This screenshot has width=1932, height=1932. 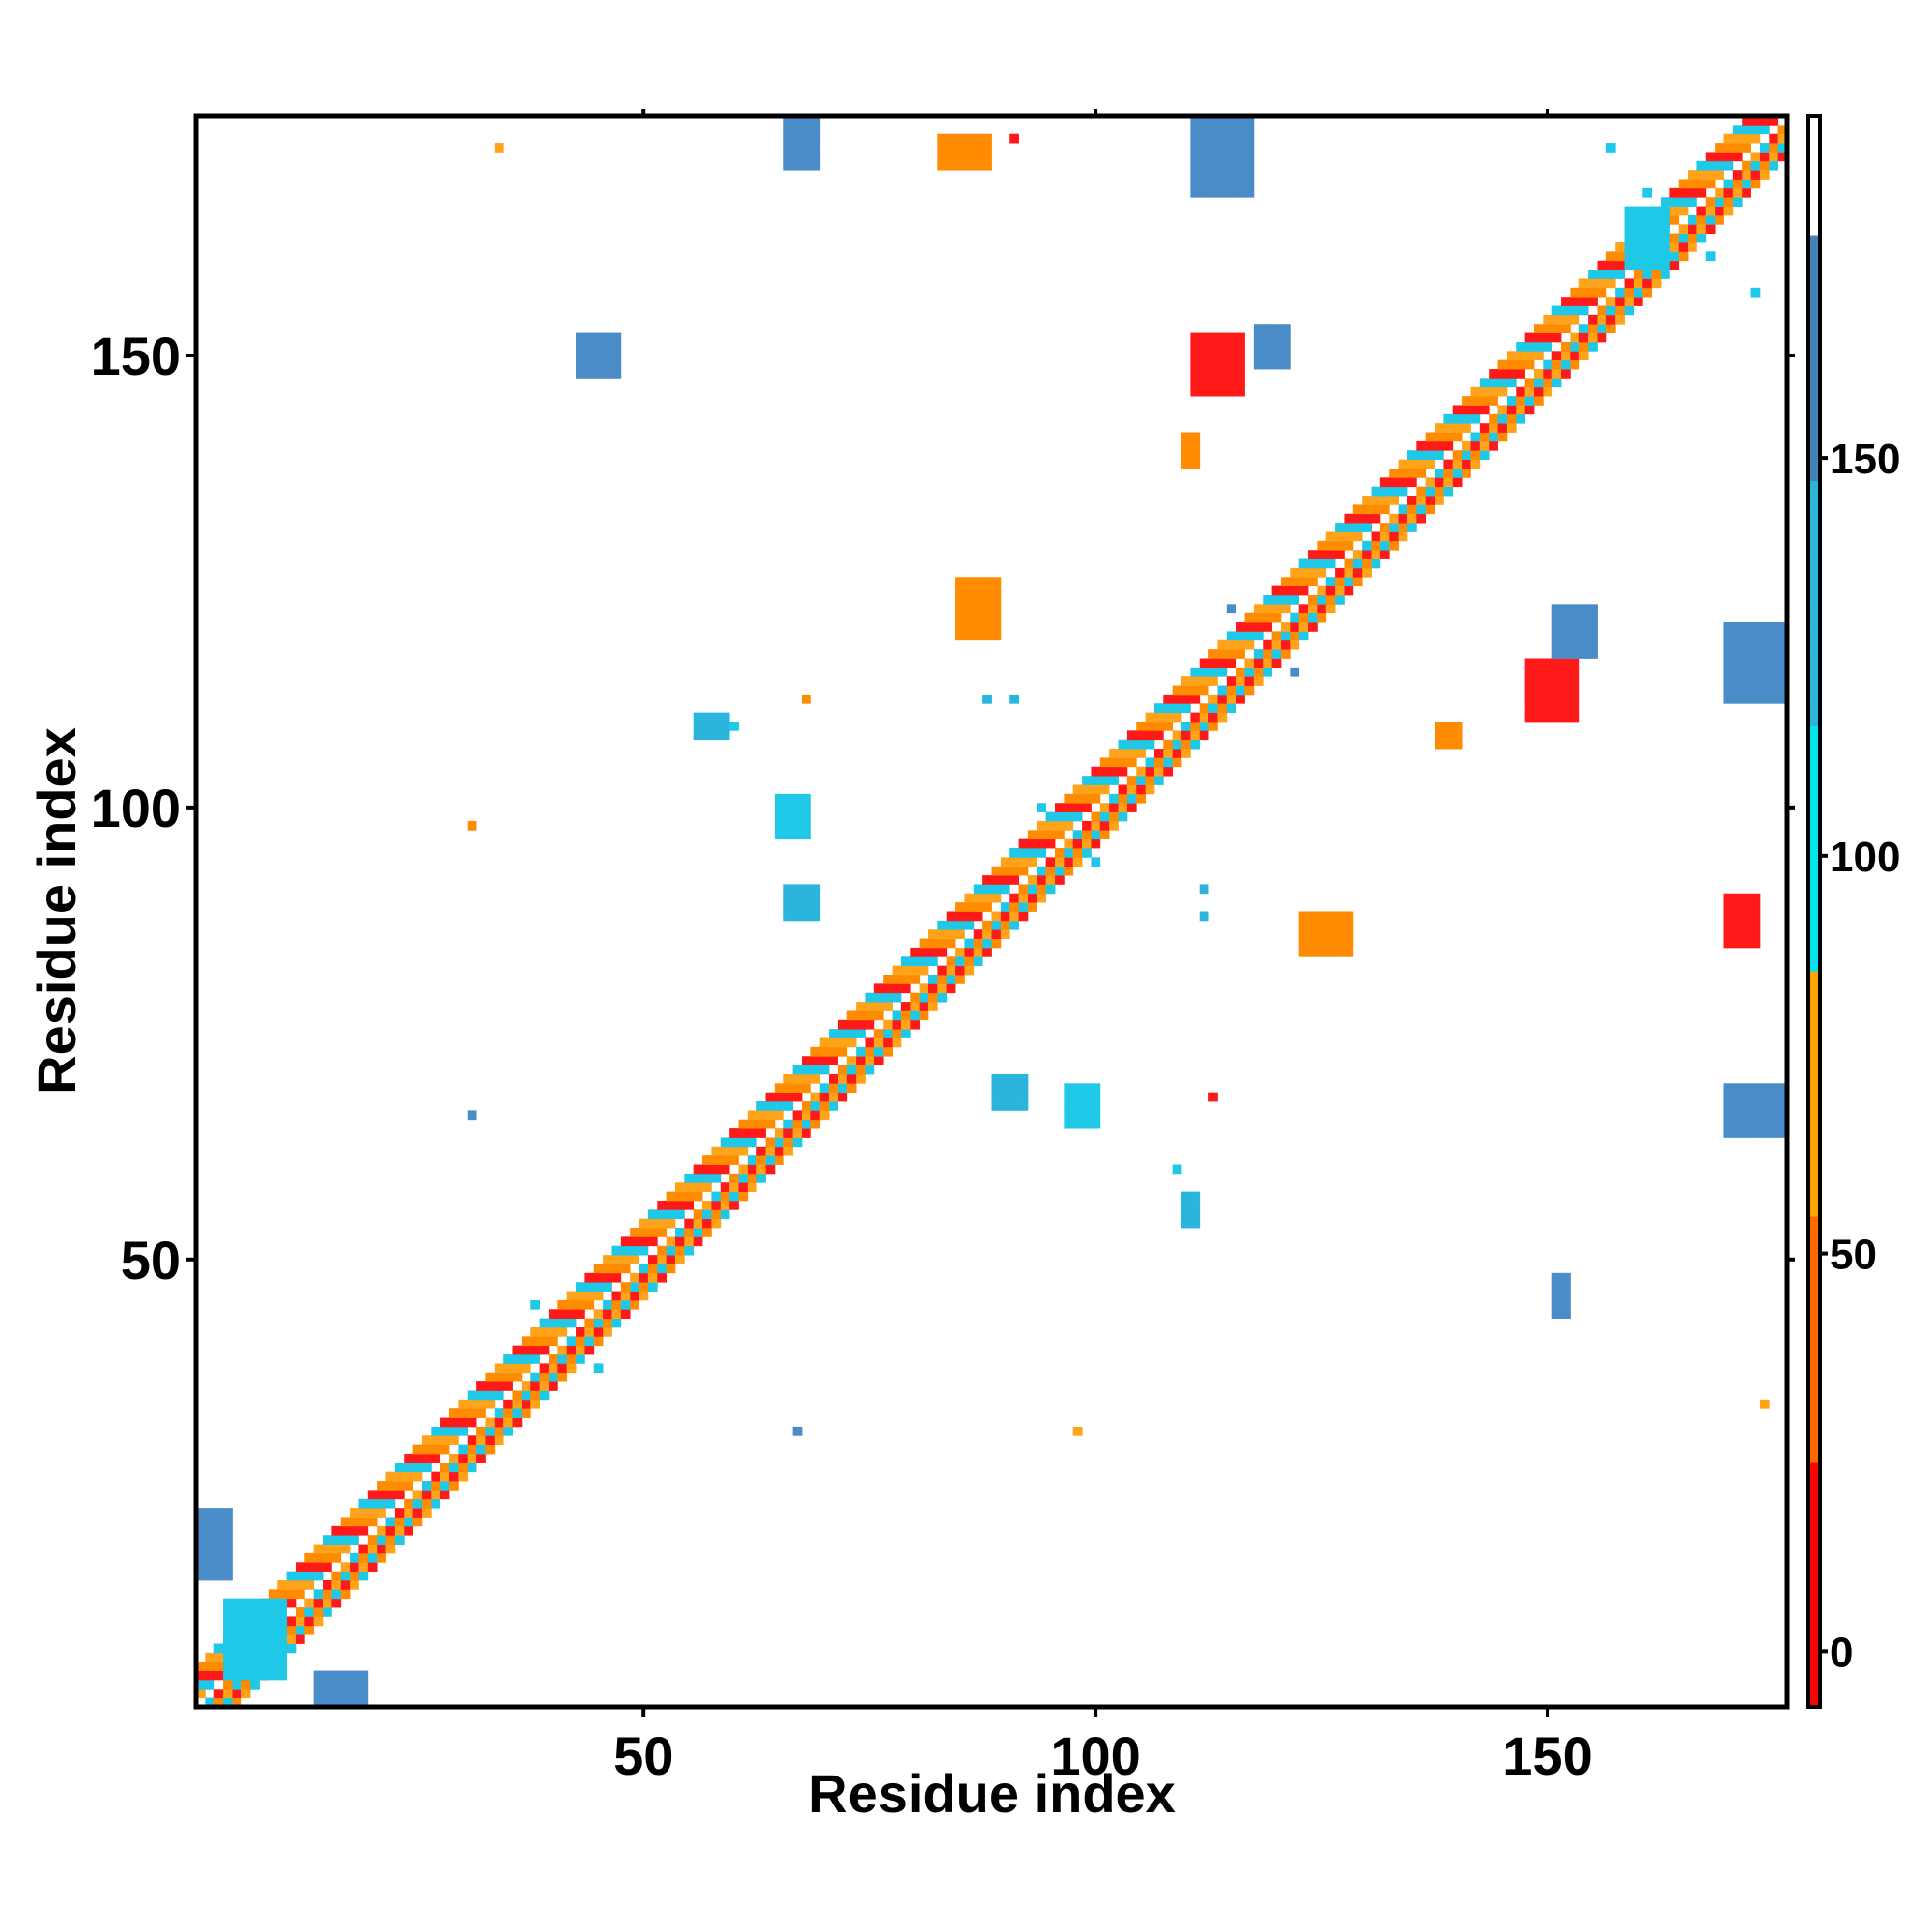 What do you see at coordinates (987, 699) in the screenshot?
I see `contact-point` at bounding box center [987, 699].